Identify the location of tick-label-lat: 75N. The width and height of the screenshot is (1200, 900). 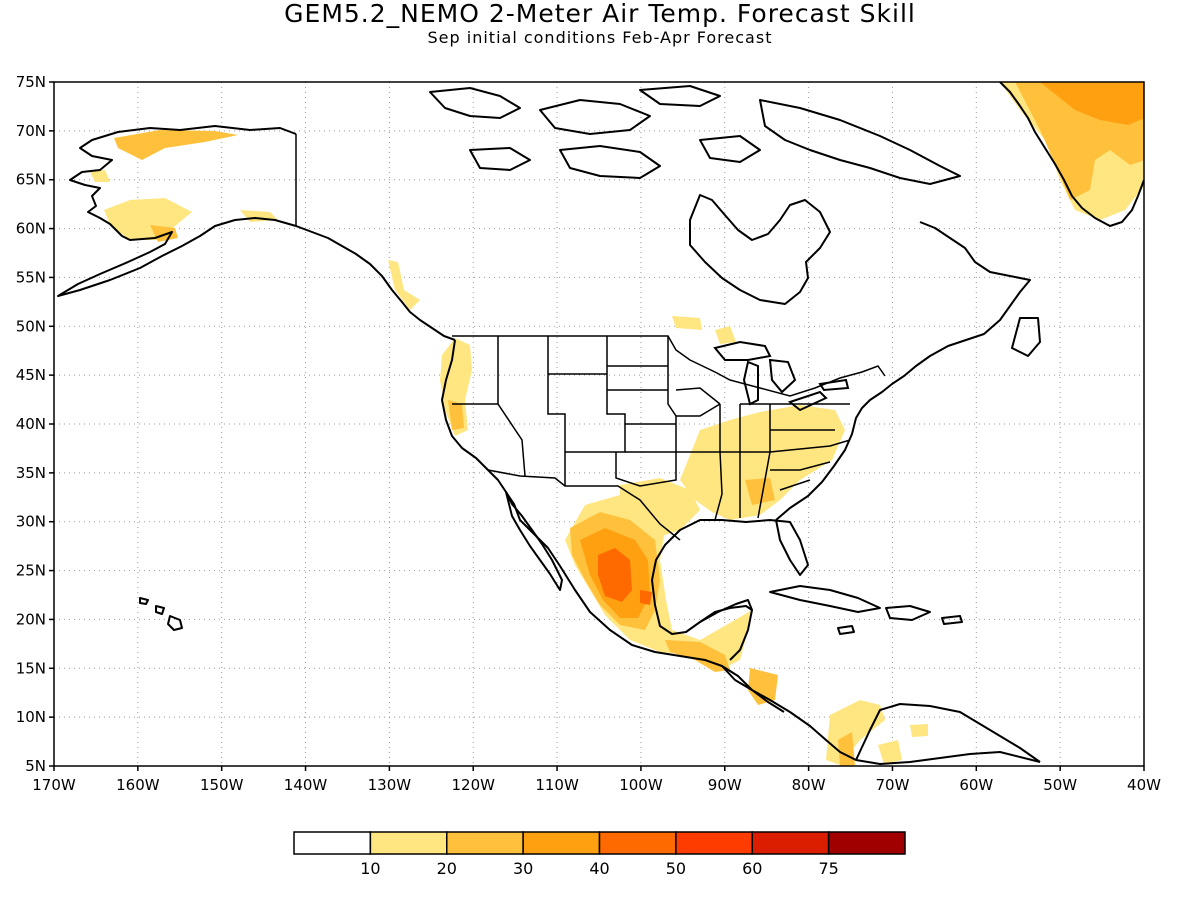
(31, 82).